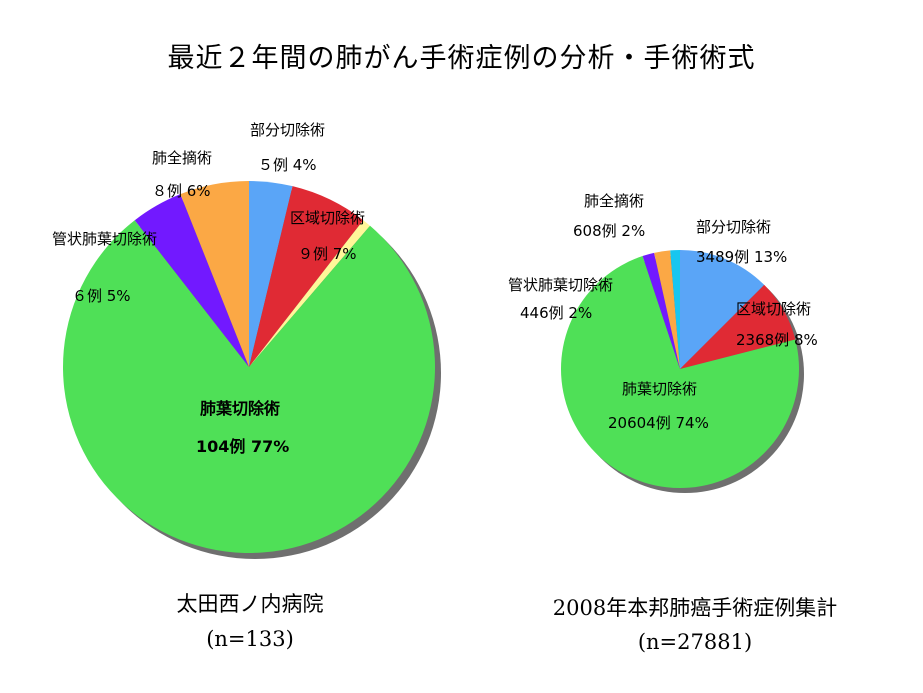 This screenshot has width=923, height=693. Describe the element at coordinates (327, 254) in the screenshot. I see `left-slice-value-1: ９例 7%` at that location.